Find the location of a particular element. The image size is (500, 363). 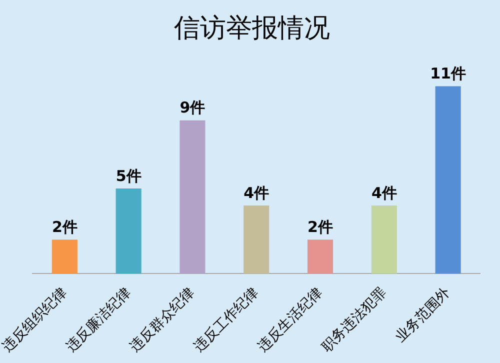

data-label: 5件 is located at coordinates (129, 175).